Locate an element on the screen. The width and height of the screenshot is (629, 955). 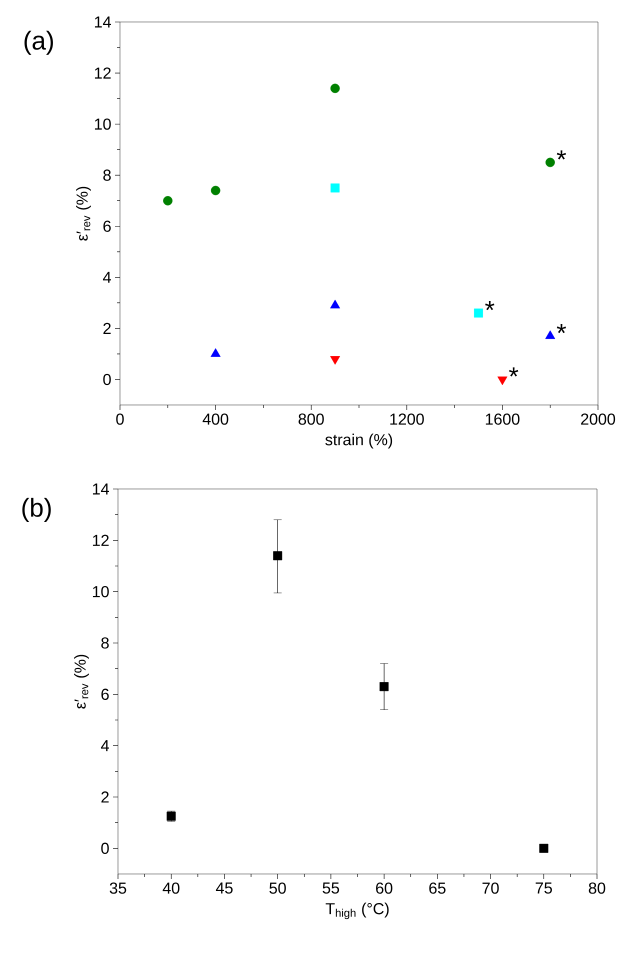
x-tick-label: 80 is located at coordinates (597, 888).